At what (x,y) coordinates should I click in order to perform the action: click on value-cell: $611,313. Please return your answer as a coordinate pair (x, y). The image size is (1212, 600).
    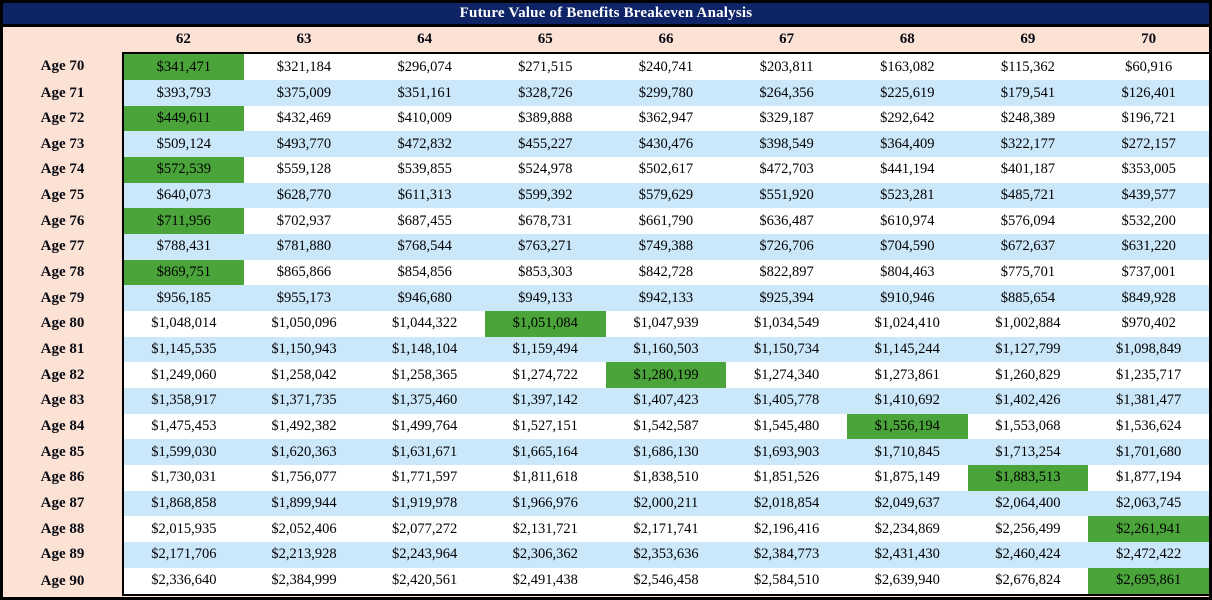
    Looking at the image, I should click on (424, 195).